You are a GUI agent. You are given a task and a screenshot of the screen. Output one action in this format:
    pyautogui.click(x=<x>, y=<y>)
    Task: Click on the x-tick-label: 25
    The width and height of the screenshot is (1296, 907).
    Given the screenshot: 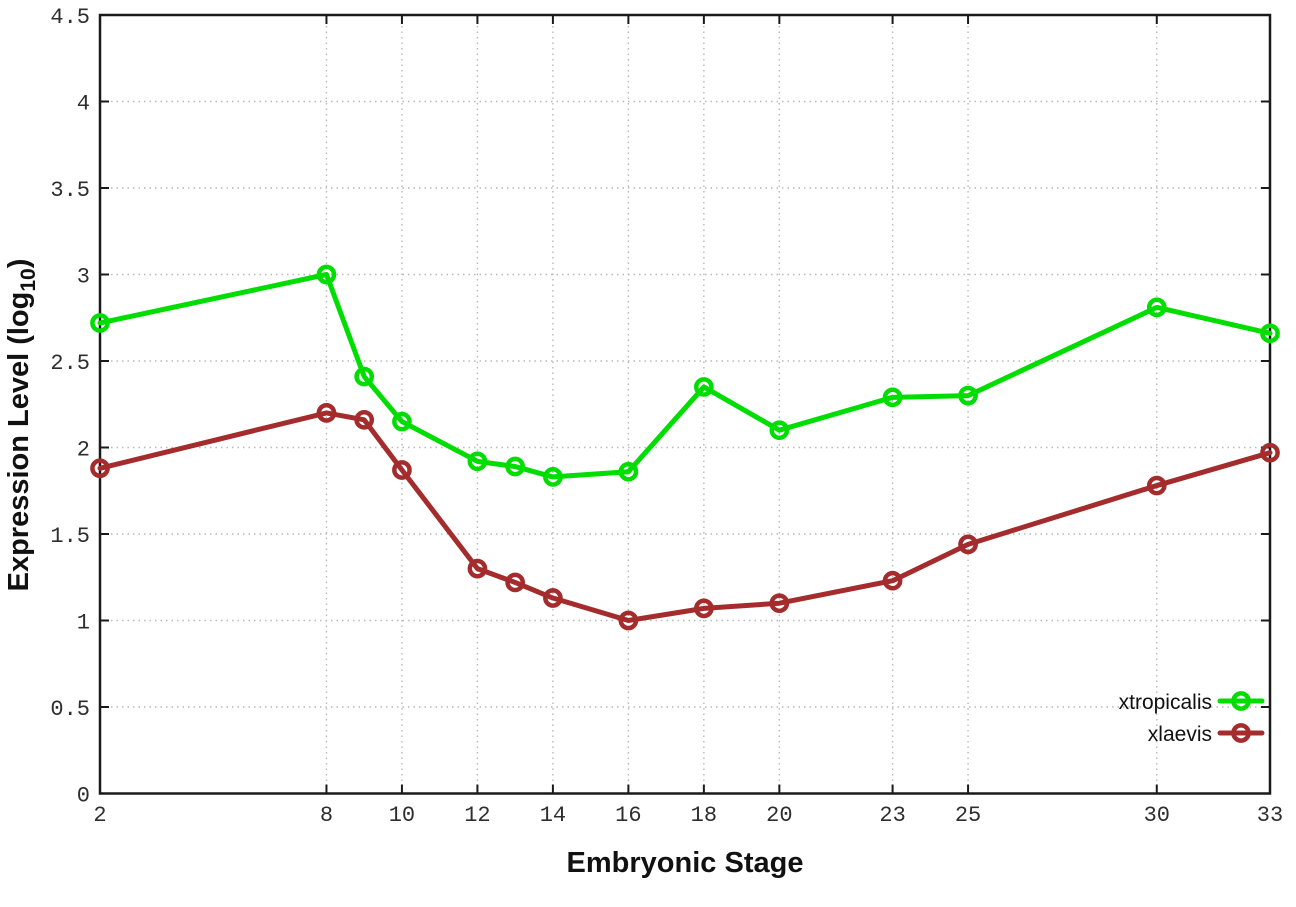 What is the action you would take?
    pyautogui.click(x=968, y=815)
    